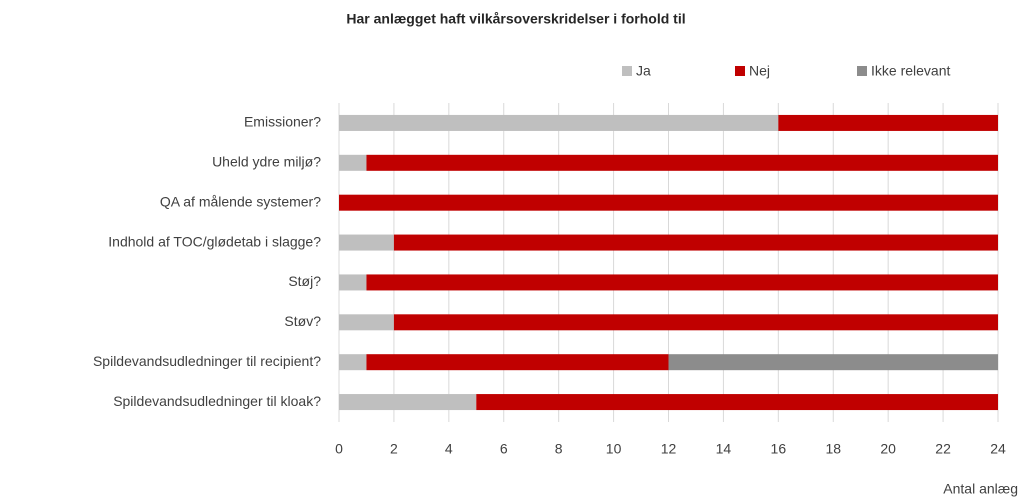  What do you see at coordinates (304, 281) in the screenshot?
I see `y-tick-label: Støj?` at bounding box center [304, 281].